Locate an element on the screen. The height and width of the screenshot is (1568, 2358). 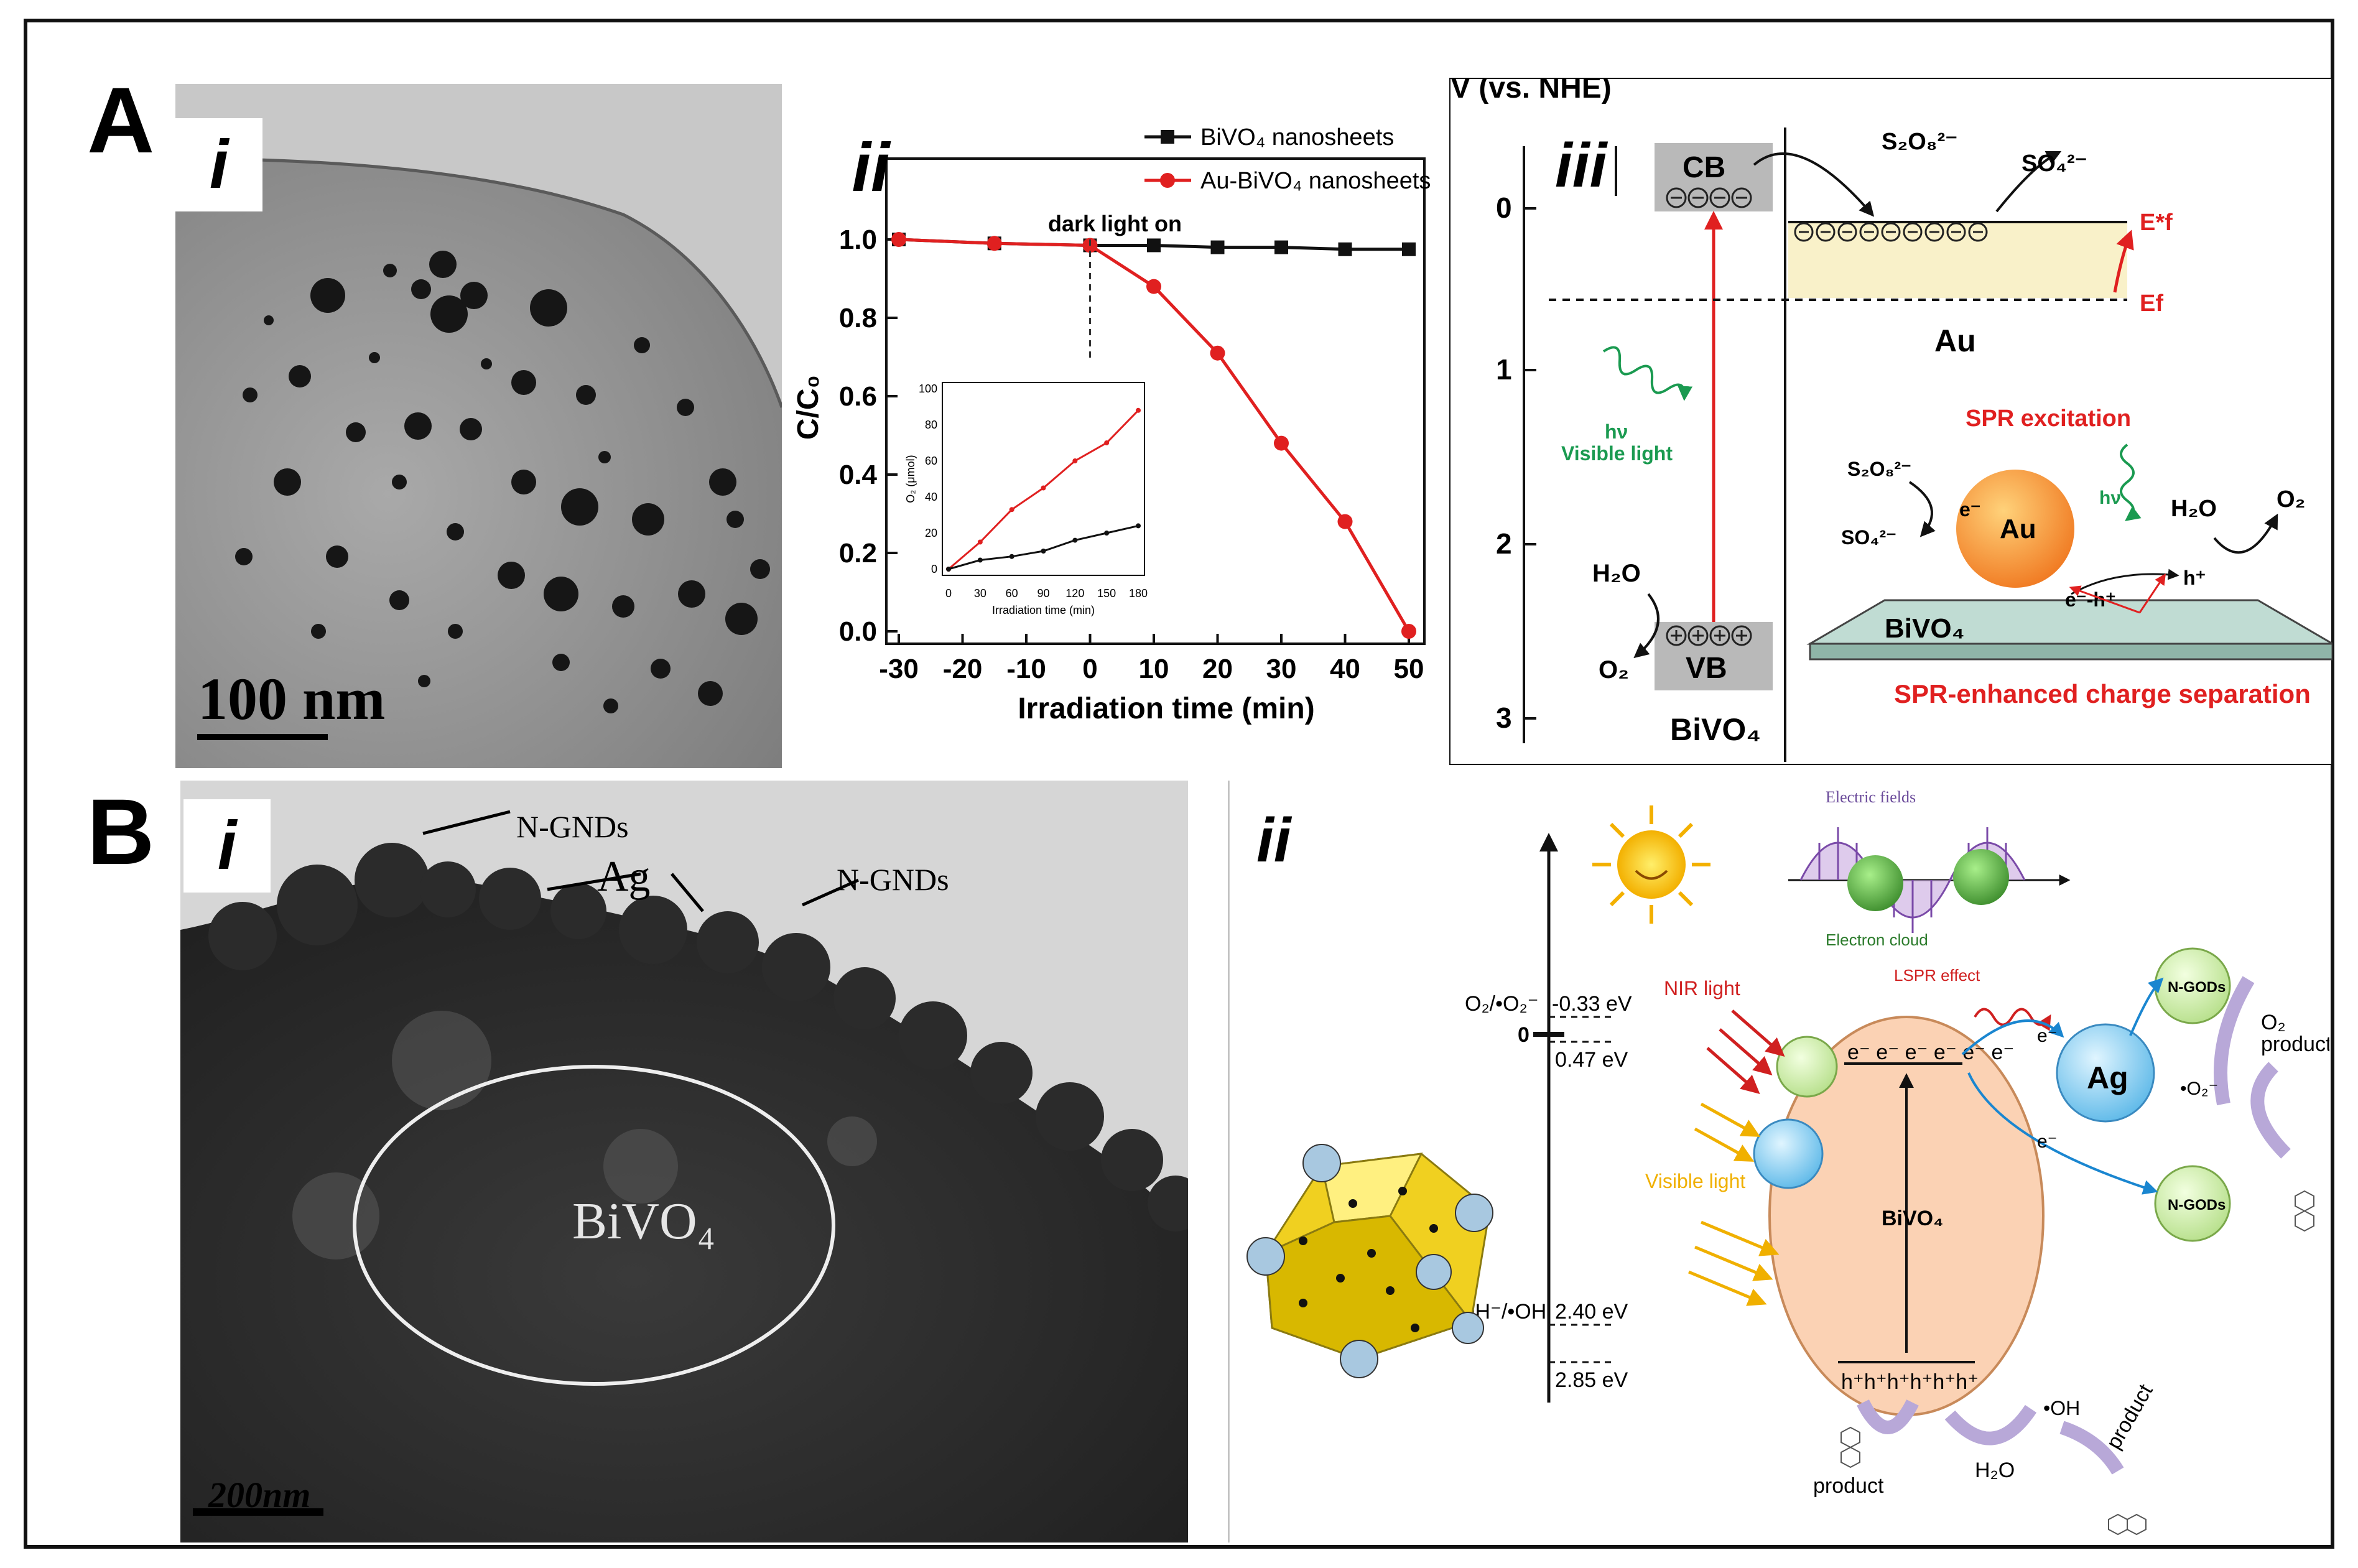
spr-excitation-label: SPR excitation is located at coordinates (2048, 419).